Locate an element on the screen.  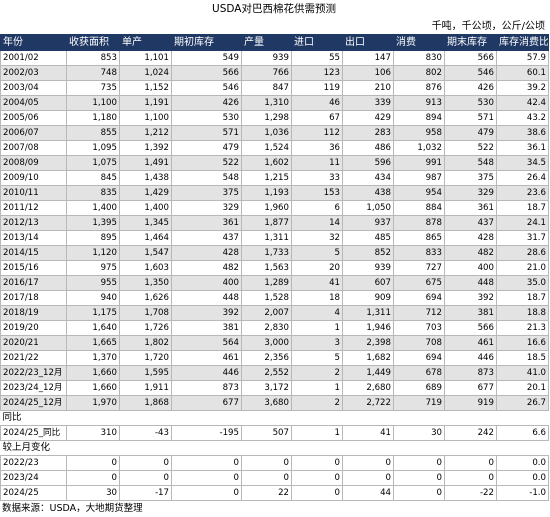
value-cell: 735 is located at coordinates (93, 88).